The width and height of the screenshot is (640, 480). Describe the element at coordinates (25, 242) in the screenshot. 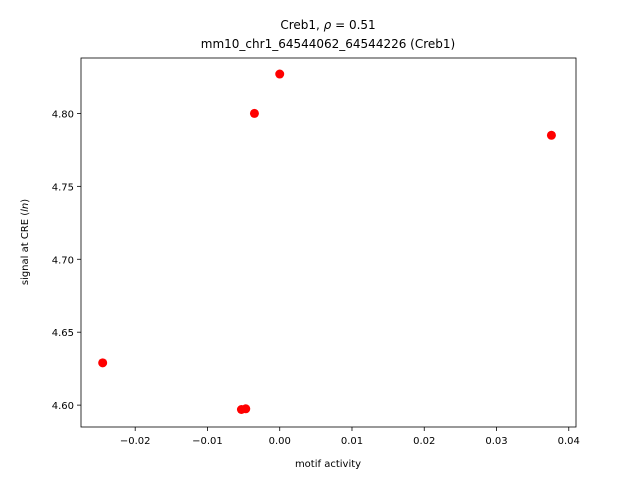

I see `y-axis-label: signal at CRE (ln)` at that location.